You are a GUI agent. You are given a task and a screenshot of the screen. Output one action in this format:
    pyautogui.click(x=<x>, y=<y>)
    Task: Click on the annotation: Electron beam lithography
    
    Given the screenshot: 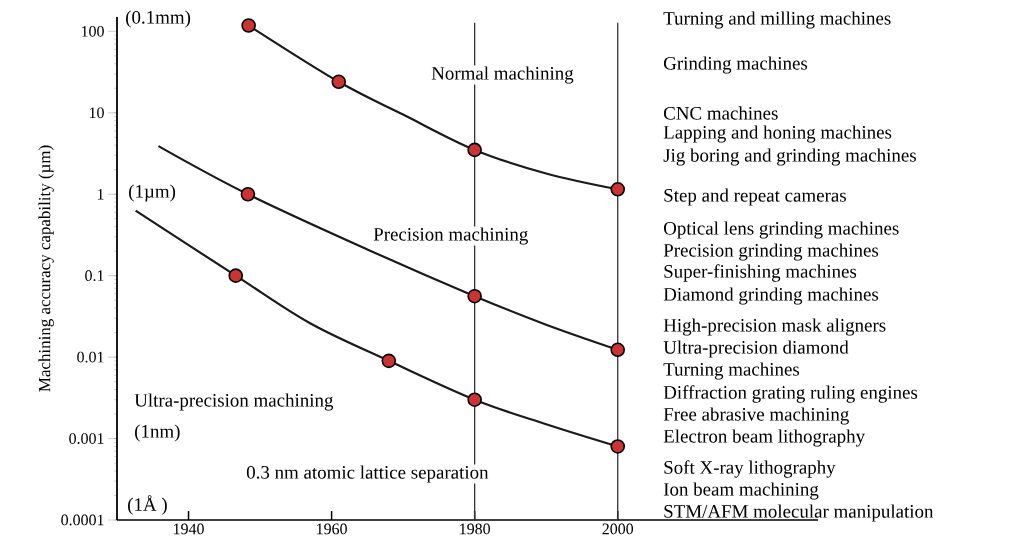 What is the action you would take?
    pyautogui.click(x=764, y=438)
    